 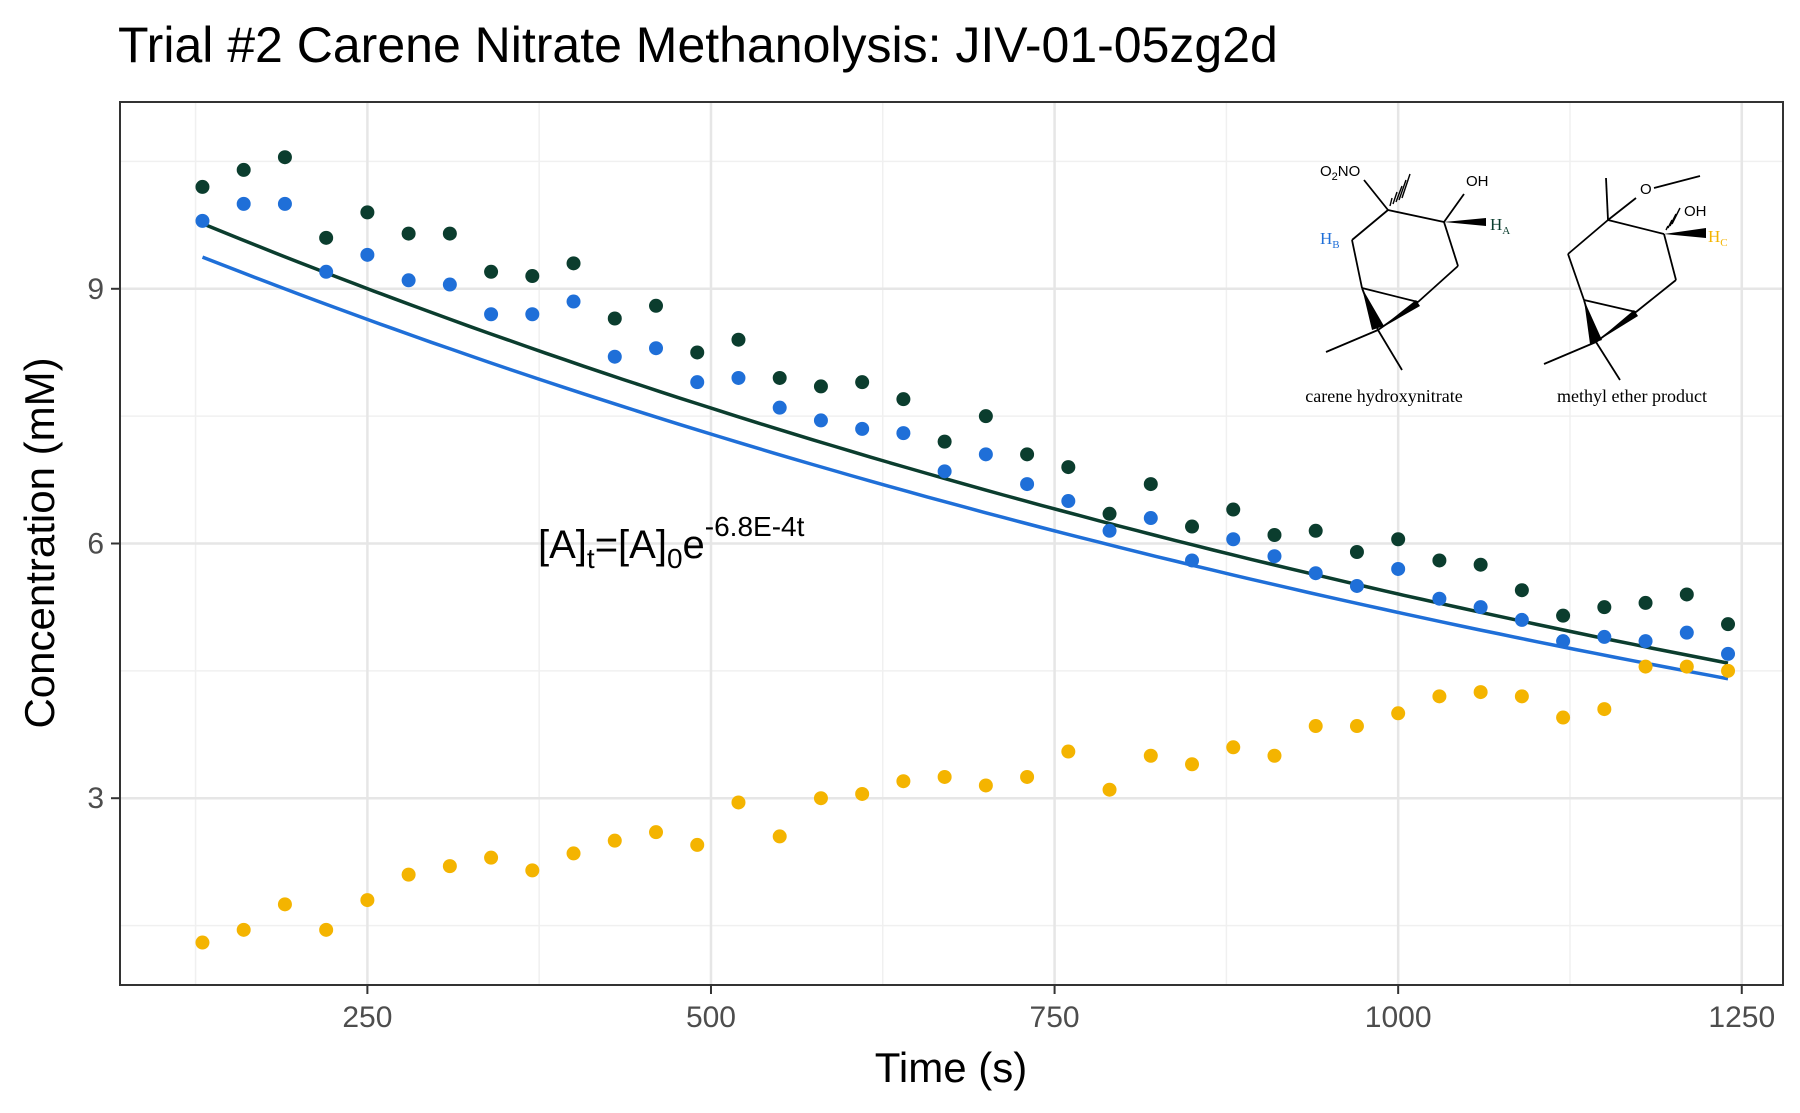 I want to click on x-axis-title: Time (s), so click(x=951, y=1067).